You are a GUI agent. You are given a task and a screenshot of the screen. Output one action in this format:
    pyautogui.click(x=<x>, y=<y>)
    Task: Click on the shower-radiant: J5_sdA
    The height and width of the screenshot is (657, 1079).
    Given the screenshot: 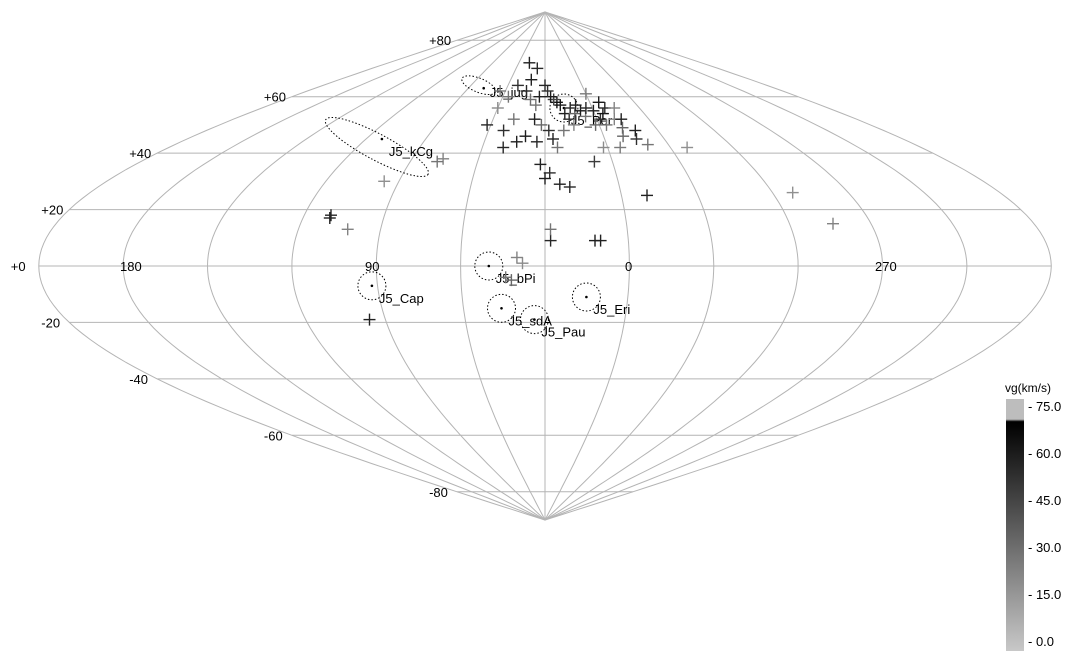 What is the action you would take?
    pyautogui.click(x=520, y=310)
    